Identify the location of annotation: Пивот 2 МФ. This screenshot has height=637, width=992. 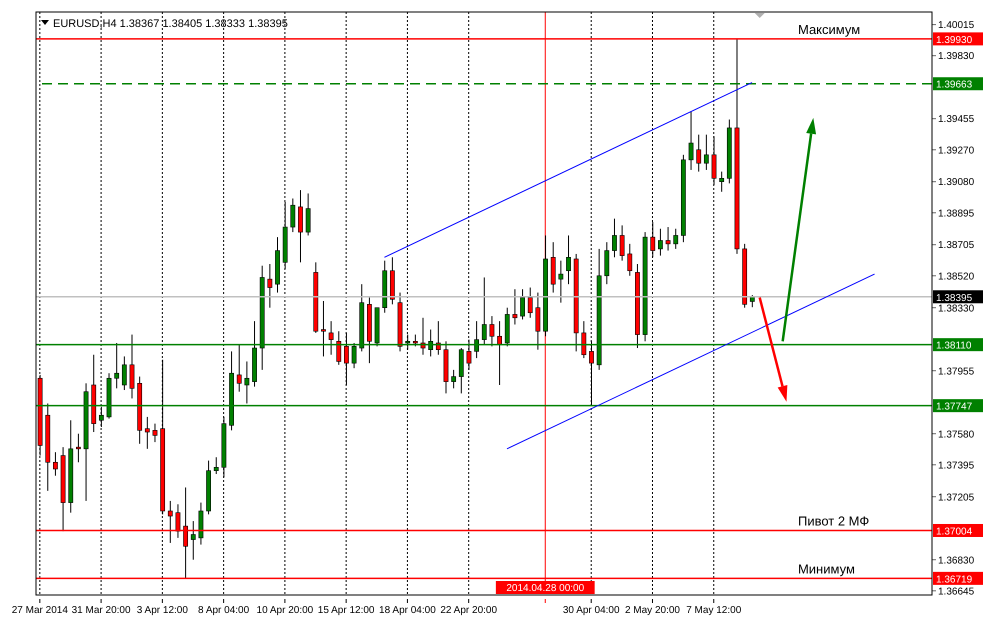
(834, 520).